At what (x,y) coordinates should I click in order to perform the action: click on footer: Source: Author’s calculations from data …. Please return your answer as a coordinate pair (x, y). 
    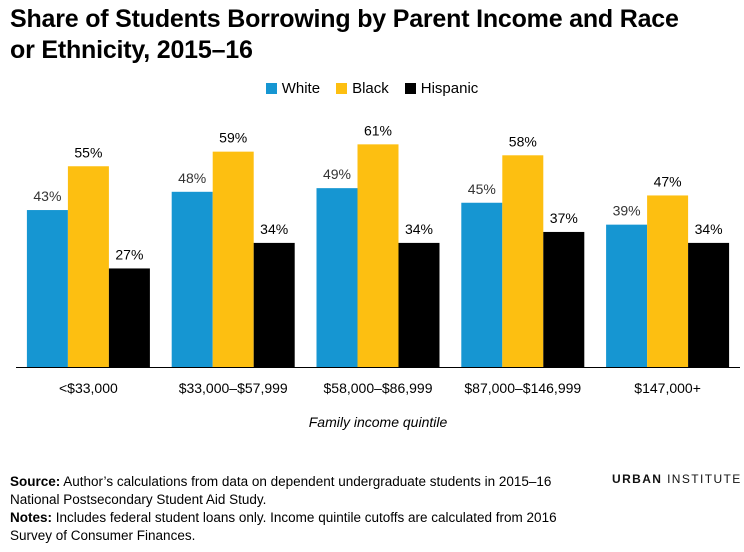
    Looking at the image, I should click on (305, 509).